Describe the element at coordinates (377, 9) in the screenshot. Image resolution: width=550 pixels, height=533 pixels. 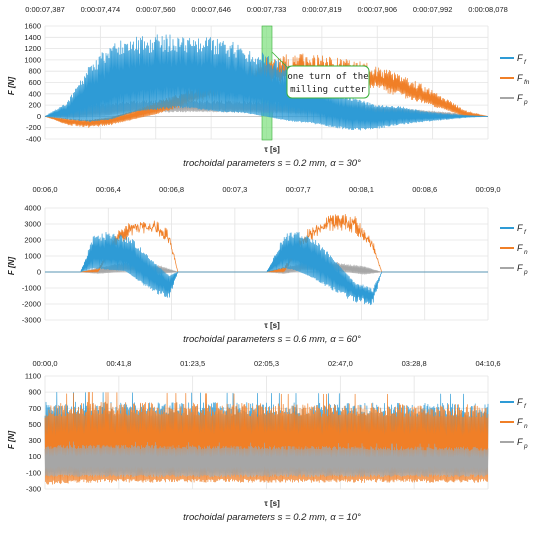
I see `time-tick-label: 0:00:07,906` at that location.